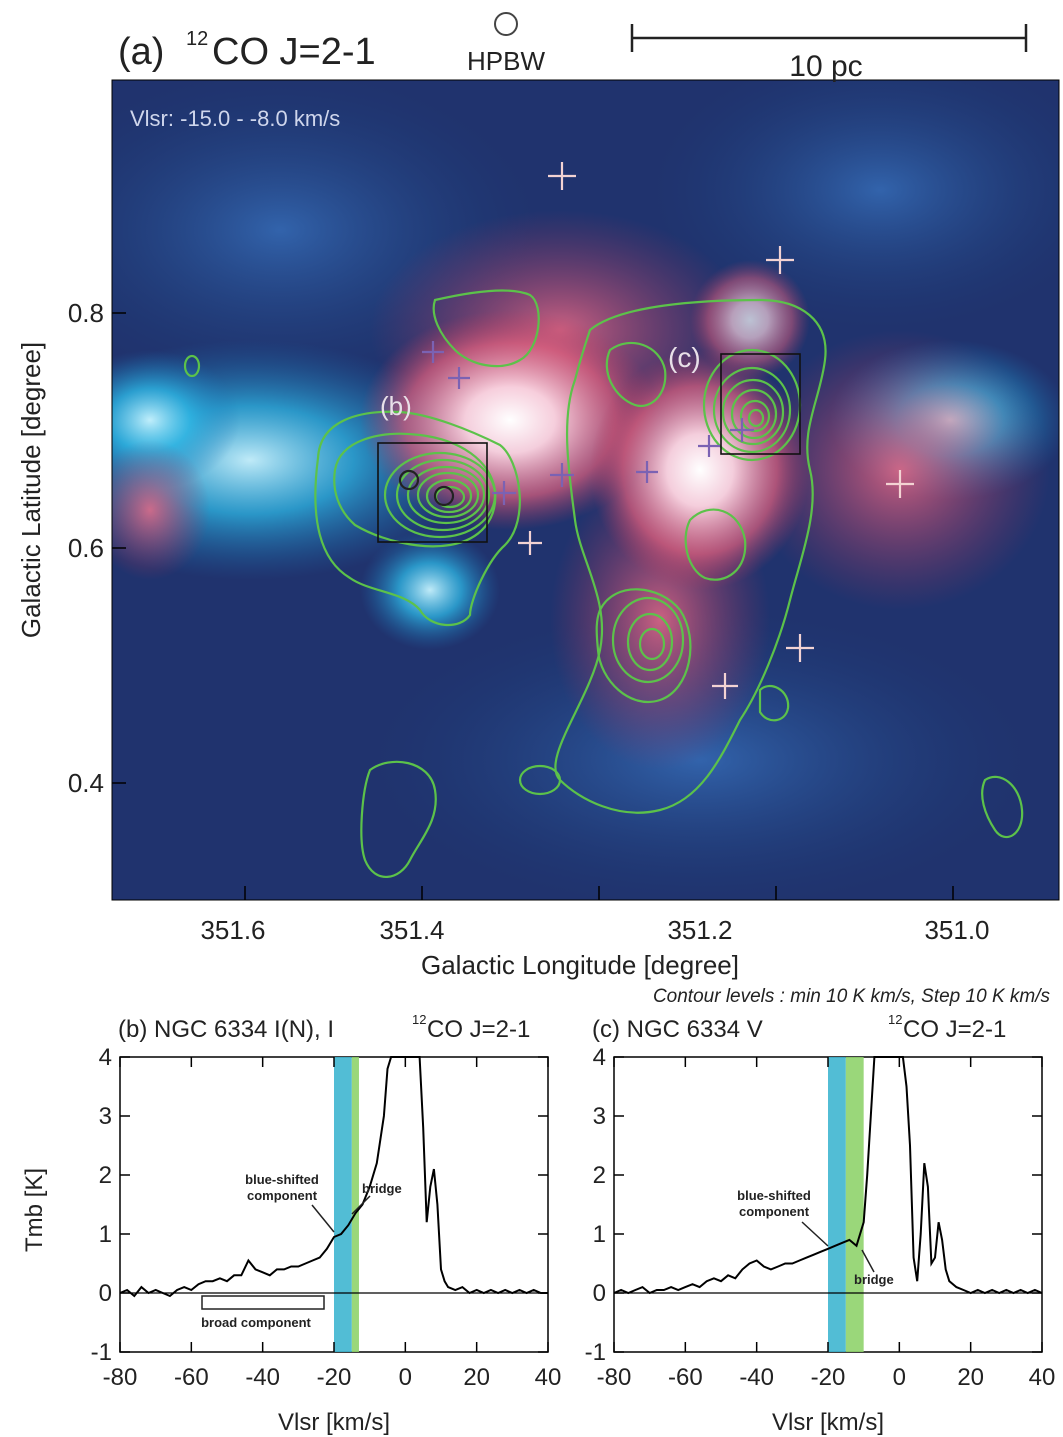 The image size is (1063, 1437). Describe the element at coordinates (120, 1377) in the screenshot. I see `panel-b-xtick-label-0: -80` at that location.